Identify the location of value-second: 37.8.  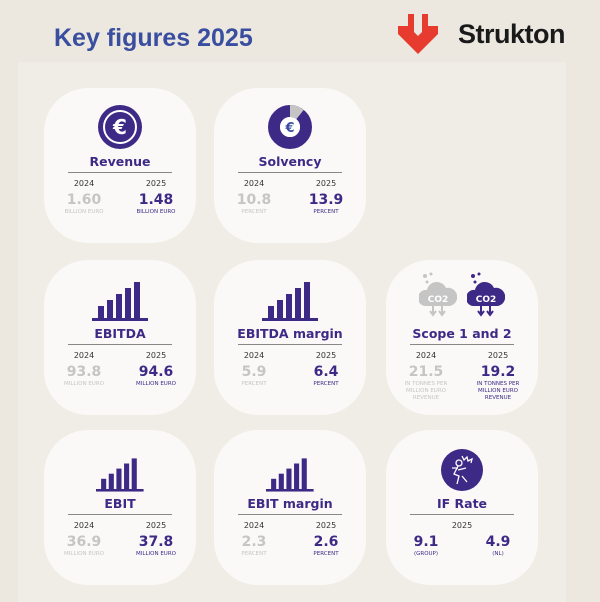
(156, 542).